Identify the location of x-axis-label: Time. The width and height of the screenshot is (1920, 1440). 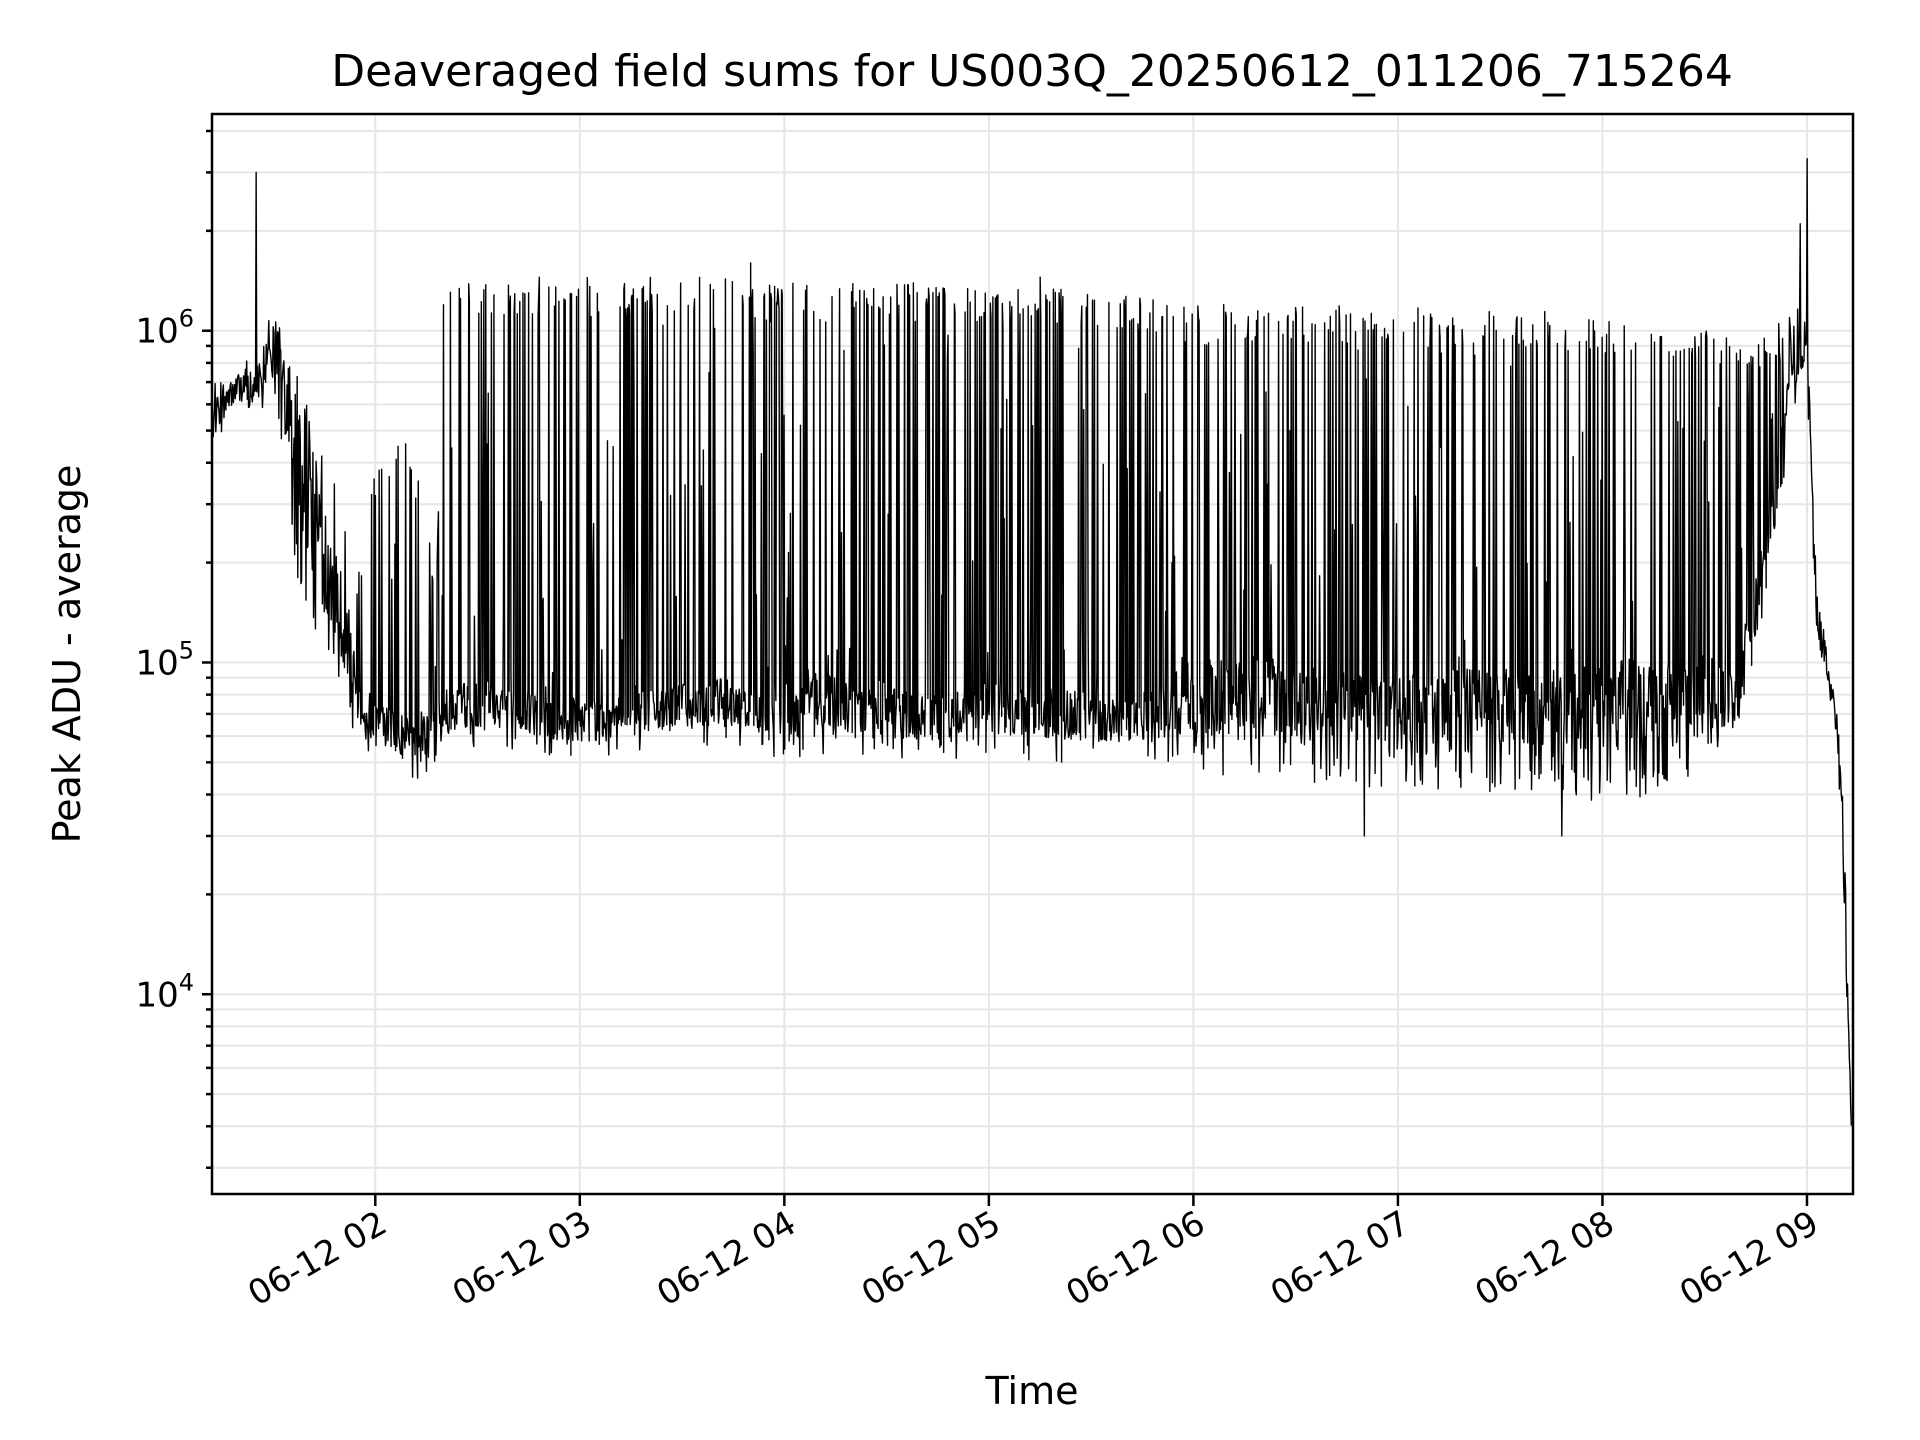
(1032, 1391).